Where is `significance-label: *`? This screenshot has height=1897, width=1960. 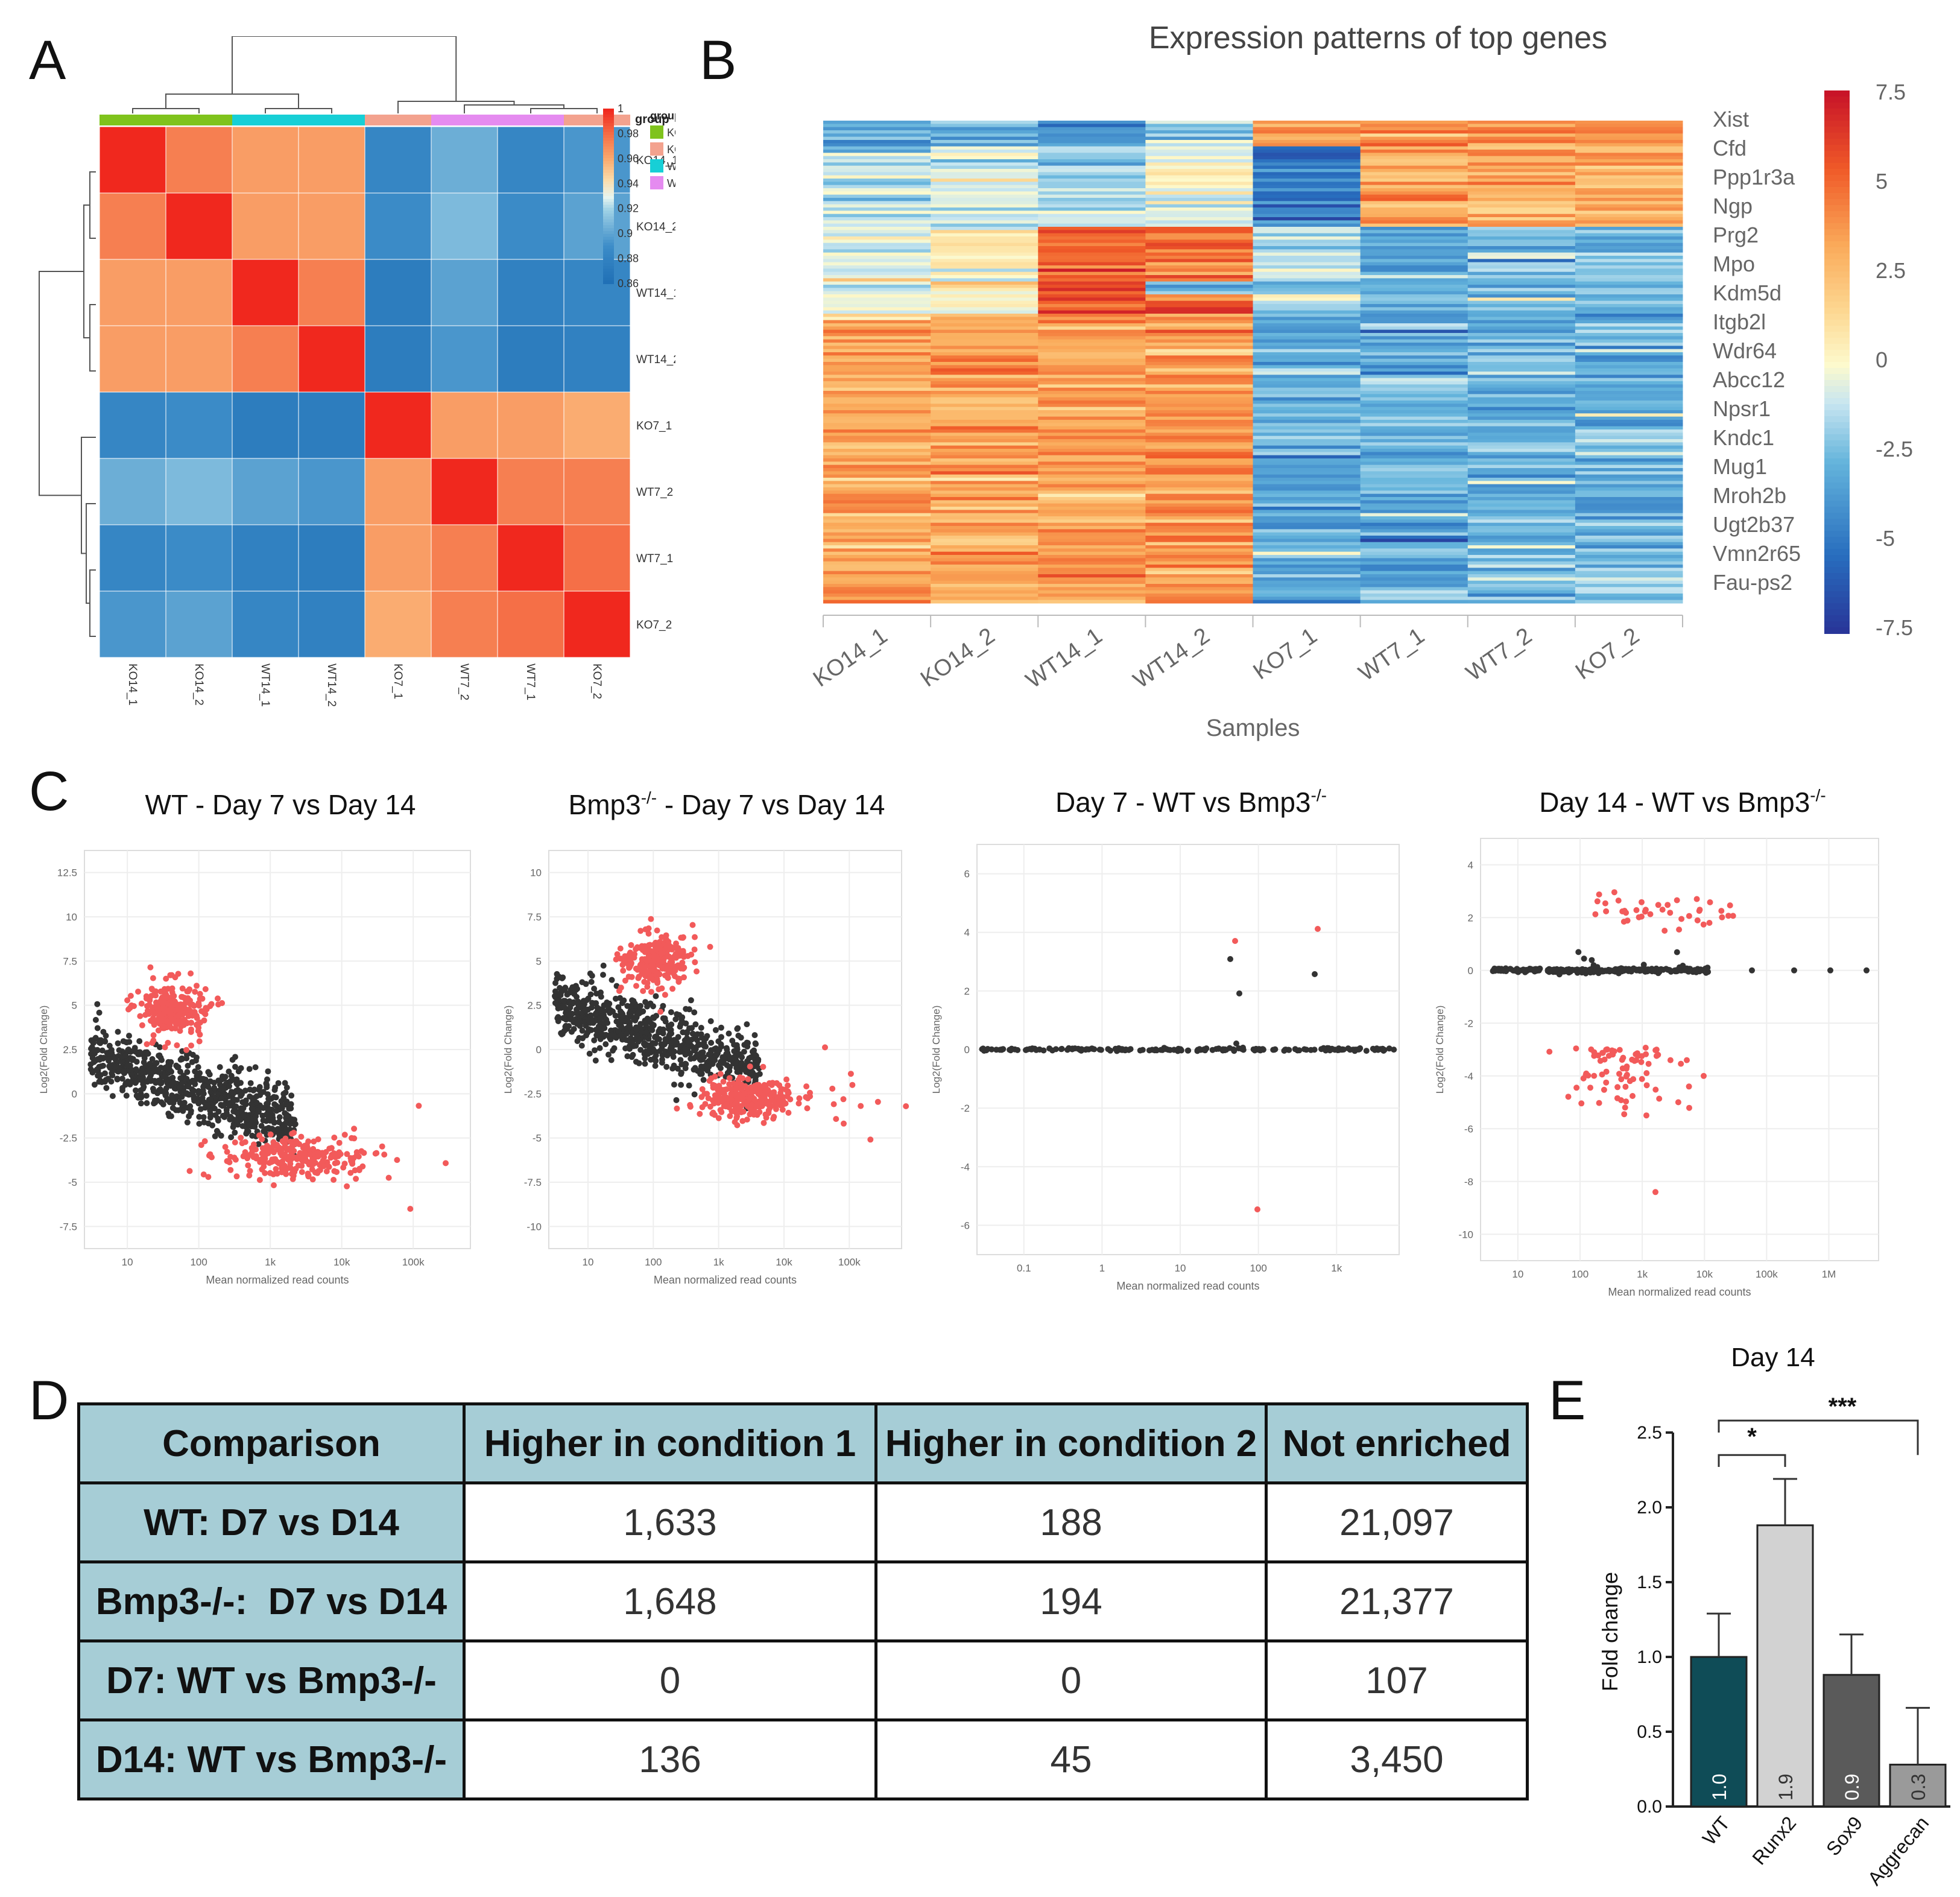
significance-label: * is located at coordinates (1752, 1437).